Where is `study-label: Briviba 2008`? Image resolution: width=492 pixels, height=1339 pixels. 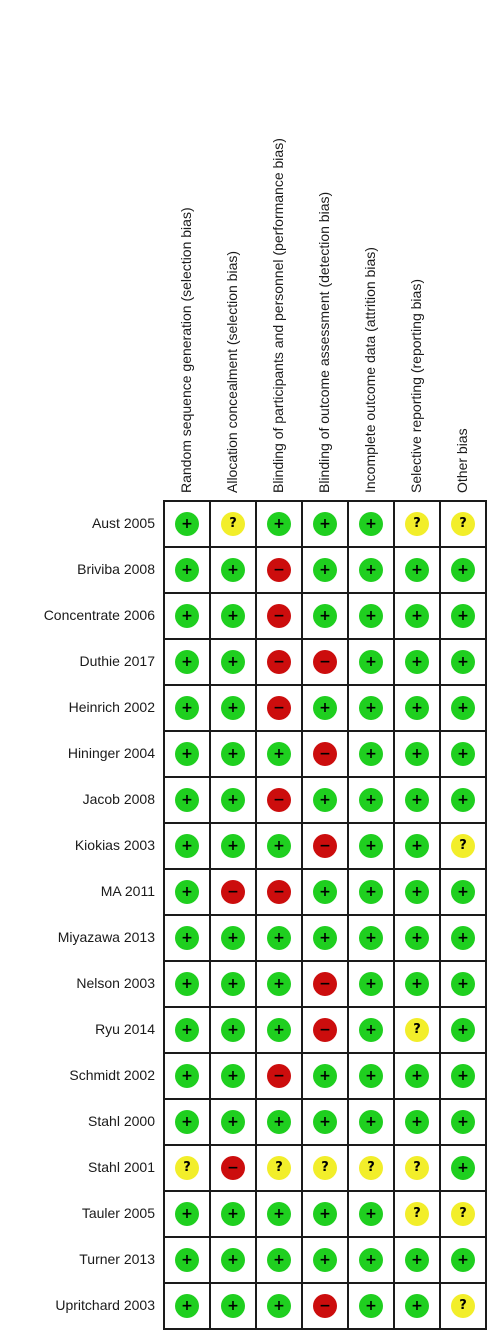 study-label: Briviba 2008 is located at coordinates (116, 569).